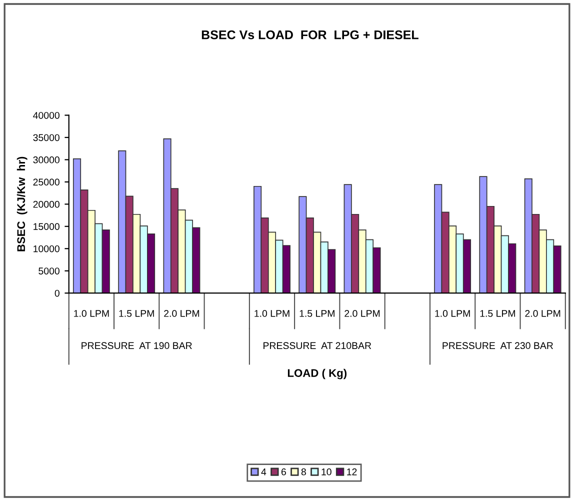  I want to click on chart-title: BSEC Vs LOAD FOR LPG + DIESEL, so click(310, 35).